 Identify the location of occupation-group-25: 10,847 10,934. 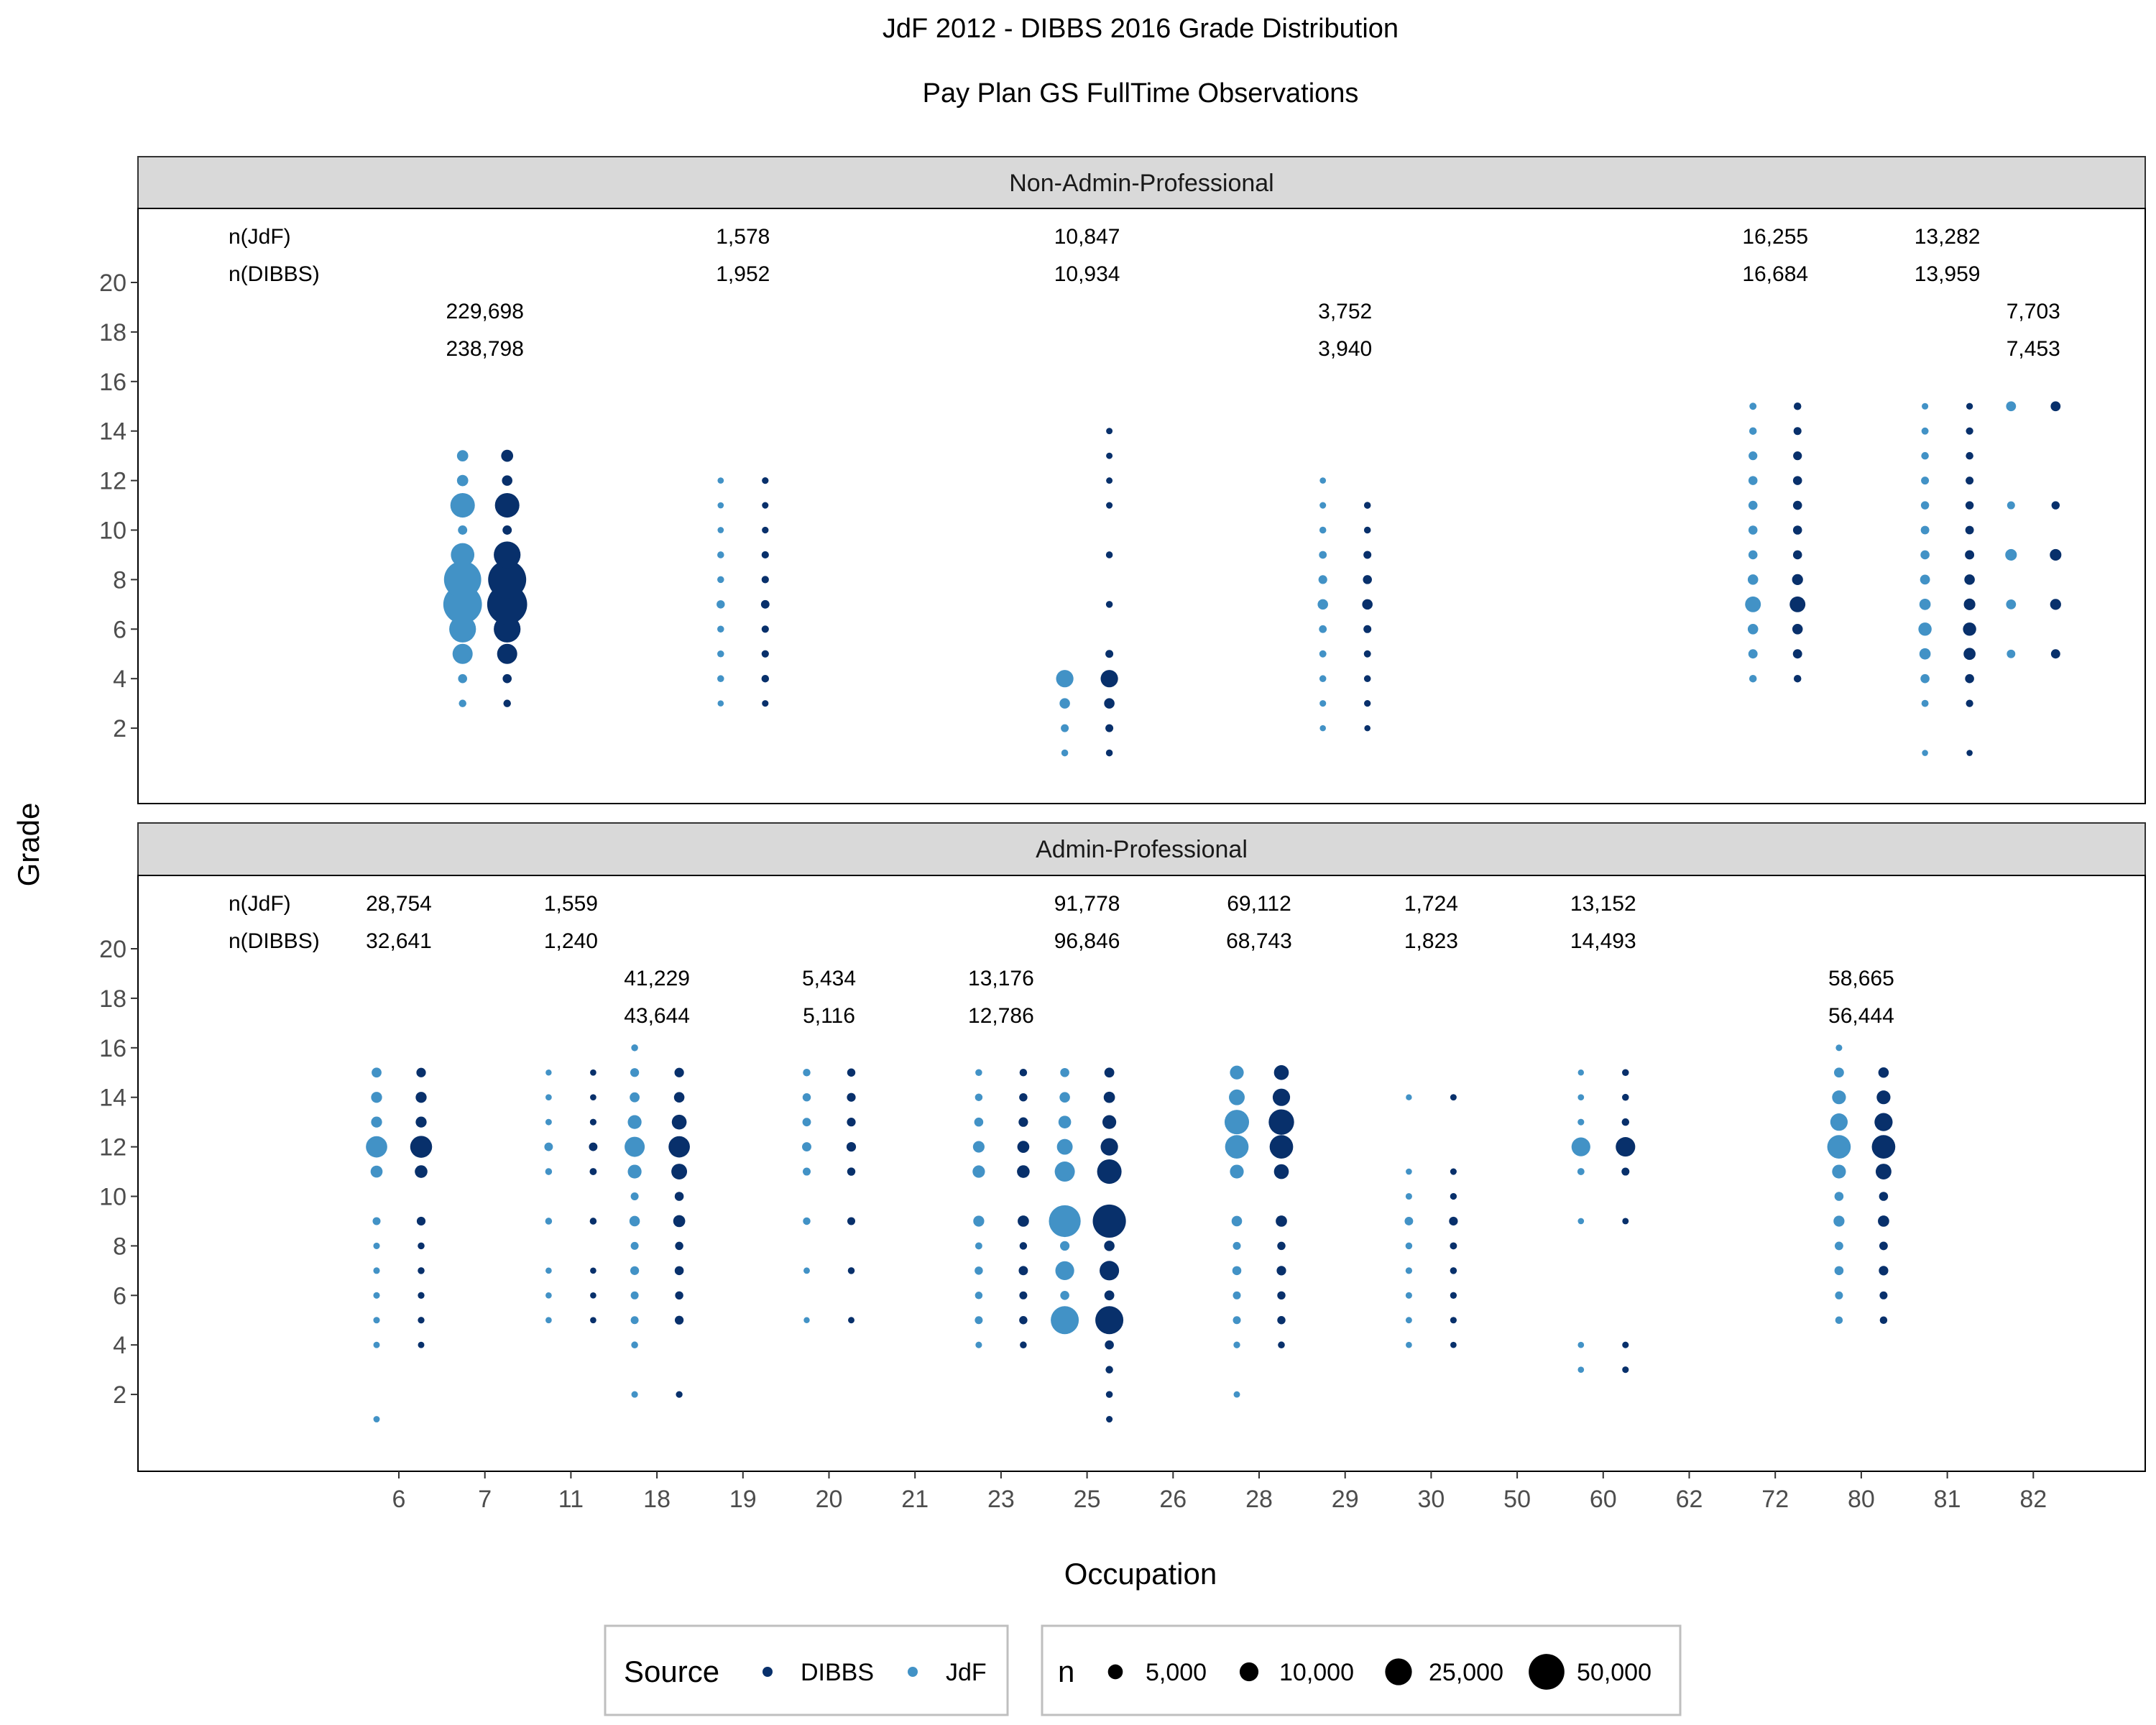
(1087, 491).